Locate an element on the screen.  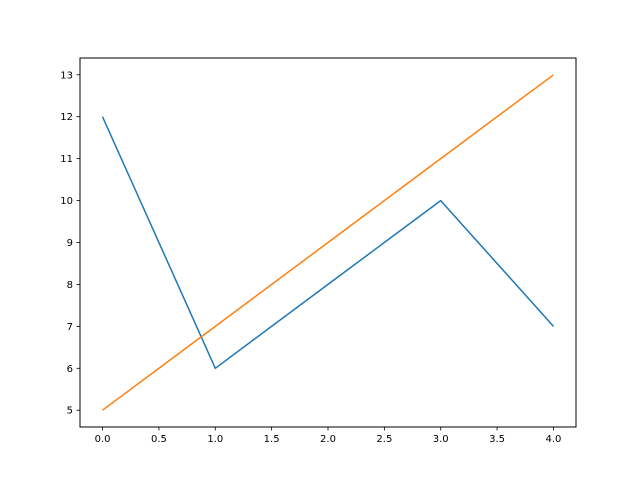
x-tick-label: 0.0 is located at coordinates (103, 439).